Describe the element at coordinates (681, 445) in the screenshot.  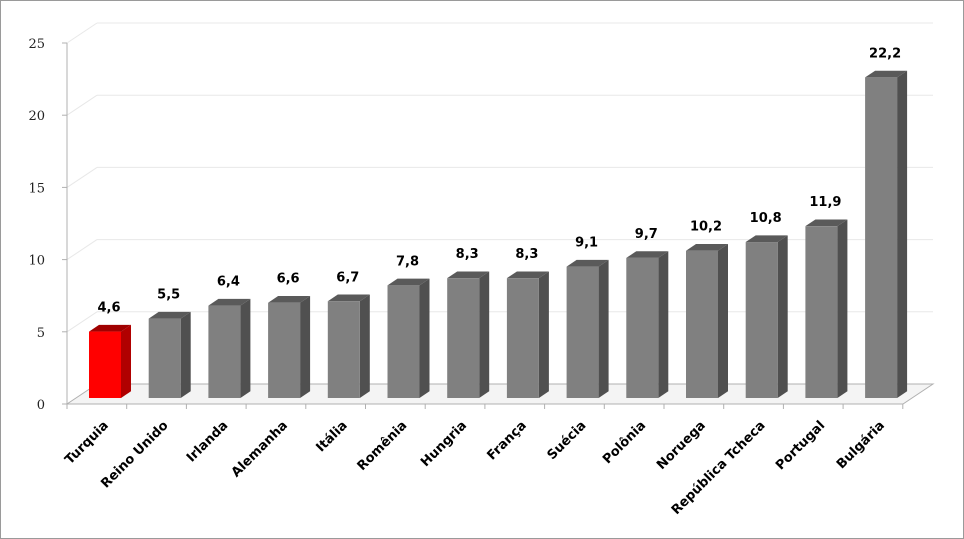
I see `category-label: Noruega` at that location.